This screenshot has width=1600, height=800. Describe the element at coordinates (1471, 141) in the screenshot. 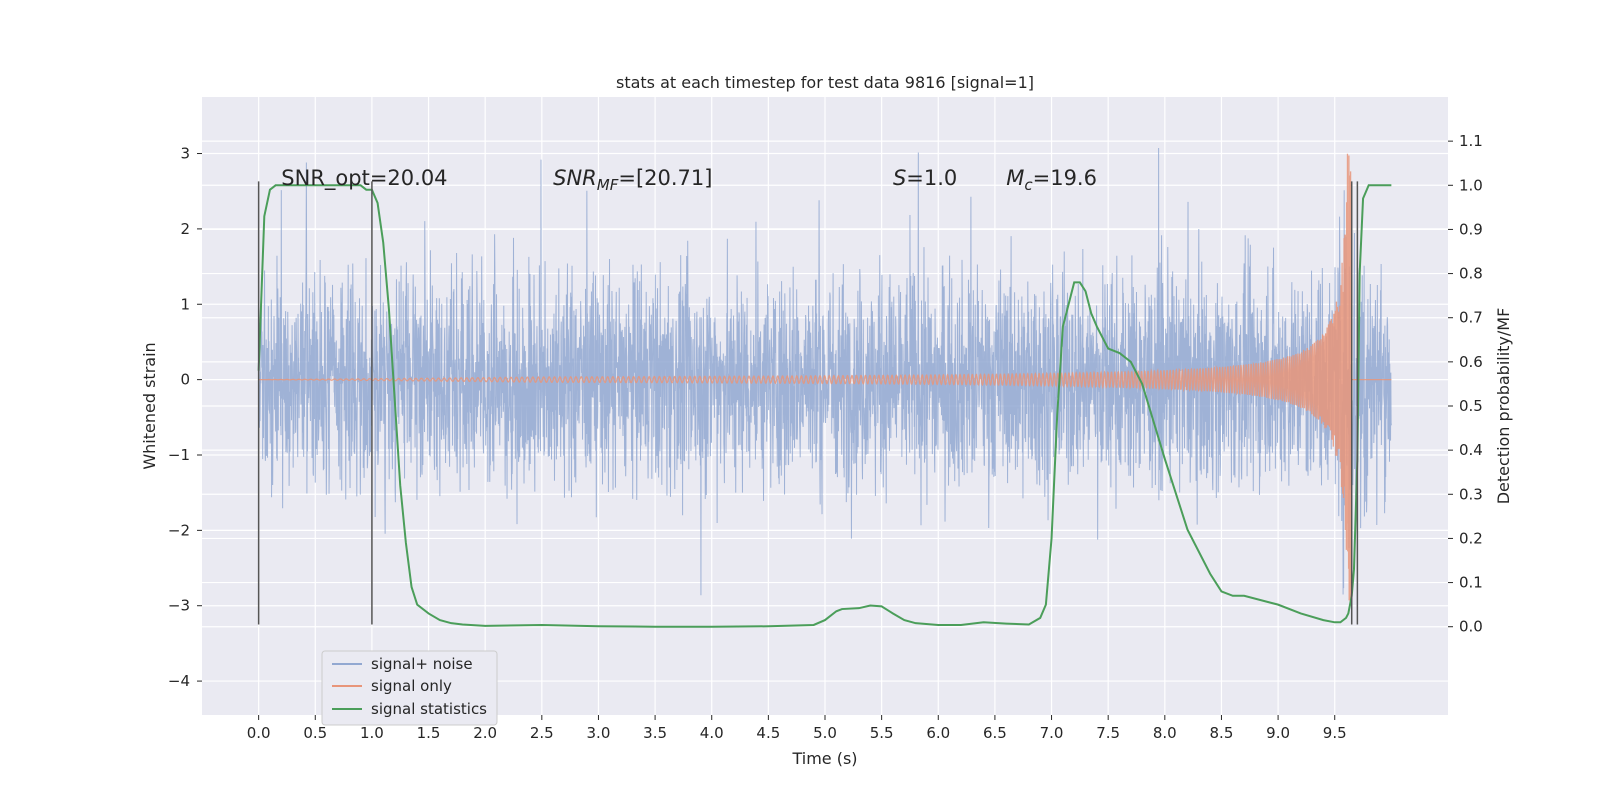

I see `y2-tick-label: 1.1` at that location.